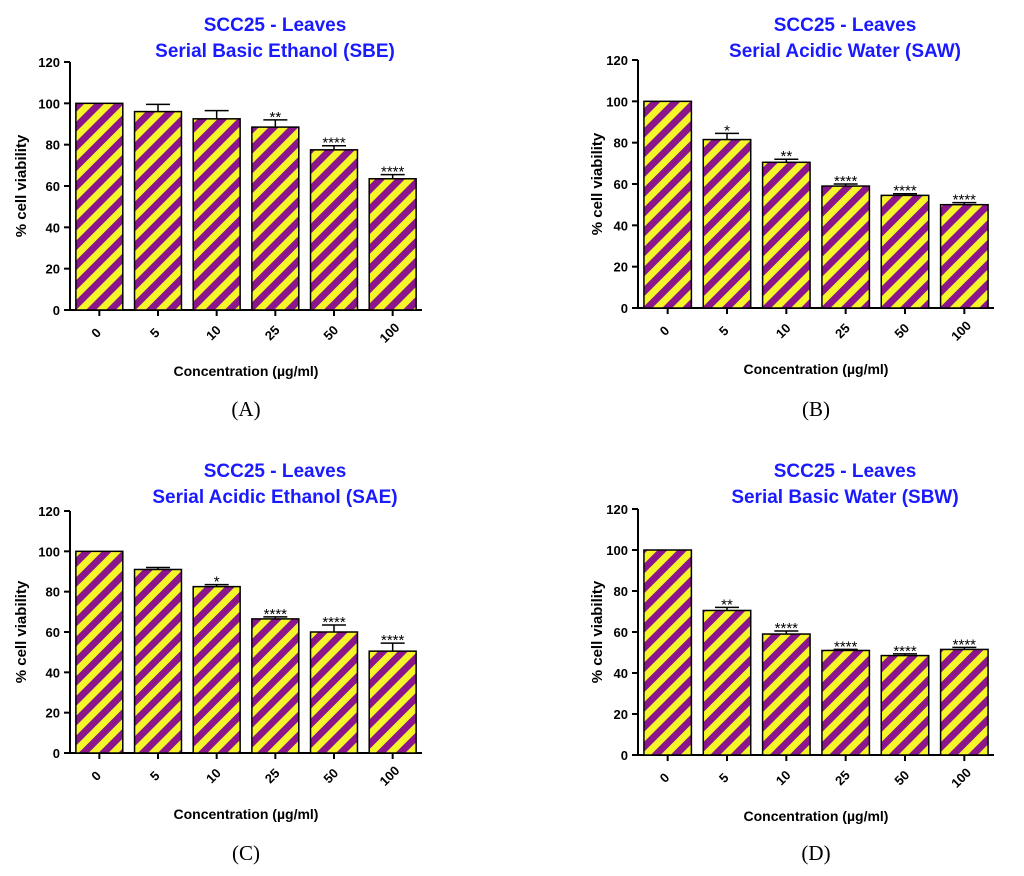 The height and width of the screenshot is (876, 1024). What do you see at coordinates (845, 51) in the screenshot?
I see `chart-title-line-2: Serial Acidic Water (SAW)` at bounding box center [845, 51].